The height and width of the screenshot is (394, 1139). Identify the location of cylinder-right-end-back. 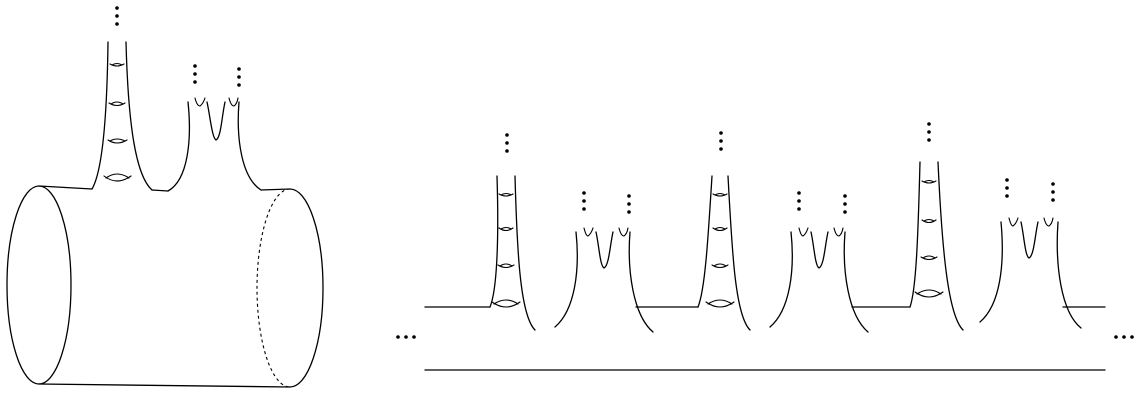
(273, 288).